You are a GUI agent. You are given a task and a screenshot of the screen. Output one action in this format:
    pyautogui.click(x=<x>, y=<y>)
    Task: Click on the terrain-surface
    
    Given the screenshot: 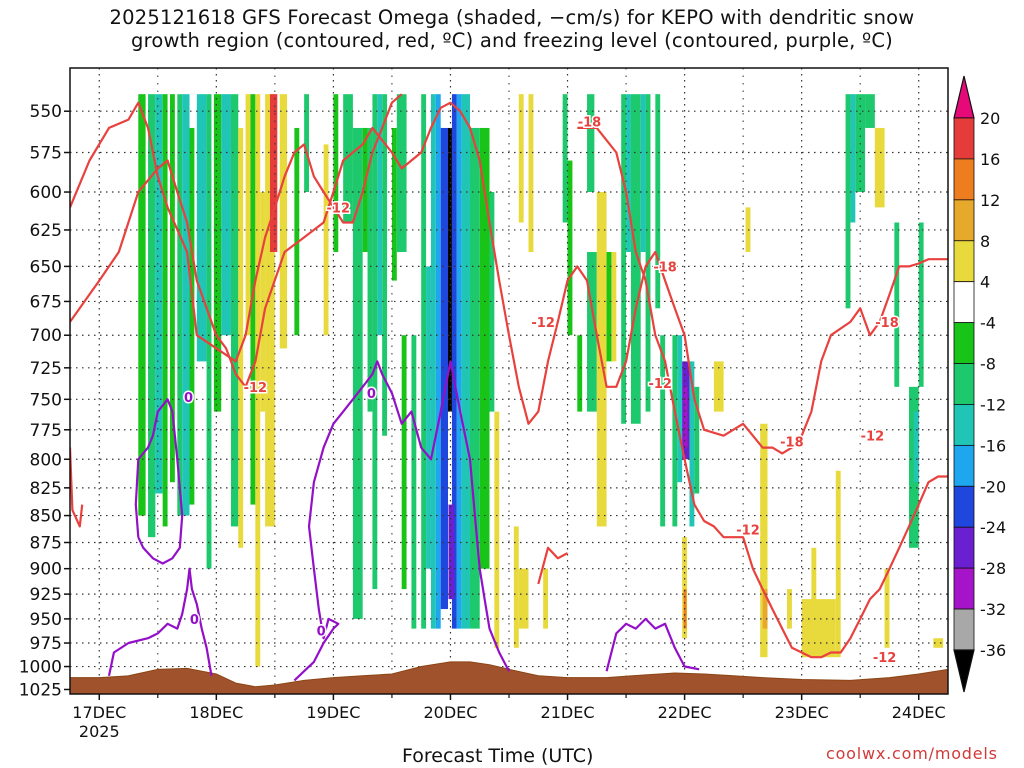 What is the action you would take?
    pyautogui.click(x=509, y=677)
    